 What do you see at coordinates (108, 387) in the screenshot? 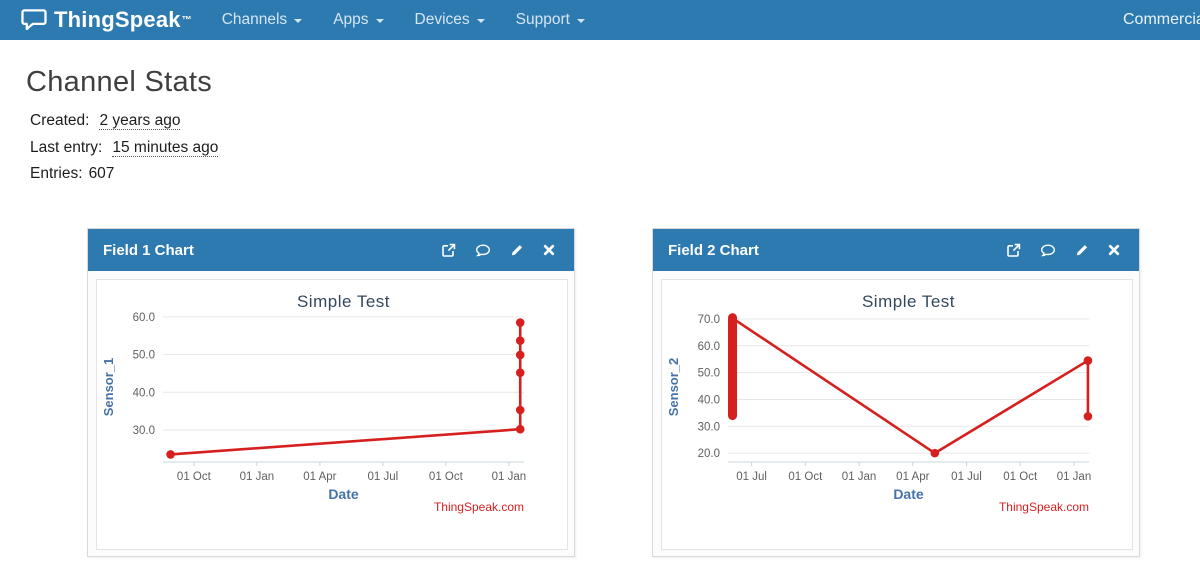
I see `svg-text: Sensor_1` at bounding box center [108, 387].